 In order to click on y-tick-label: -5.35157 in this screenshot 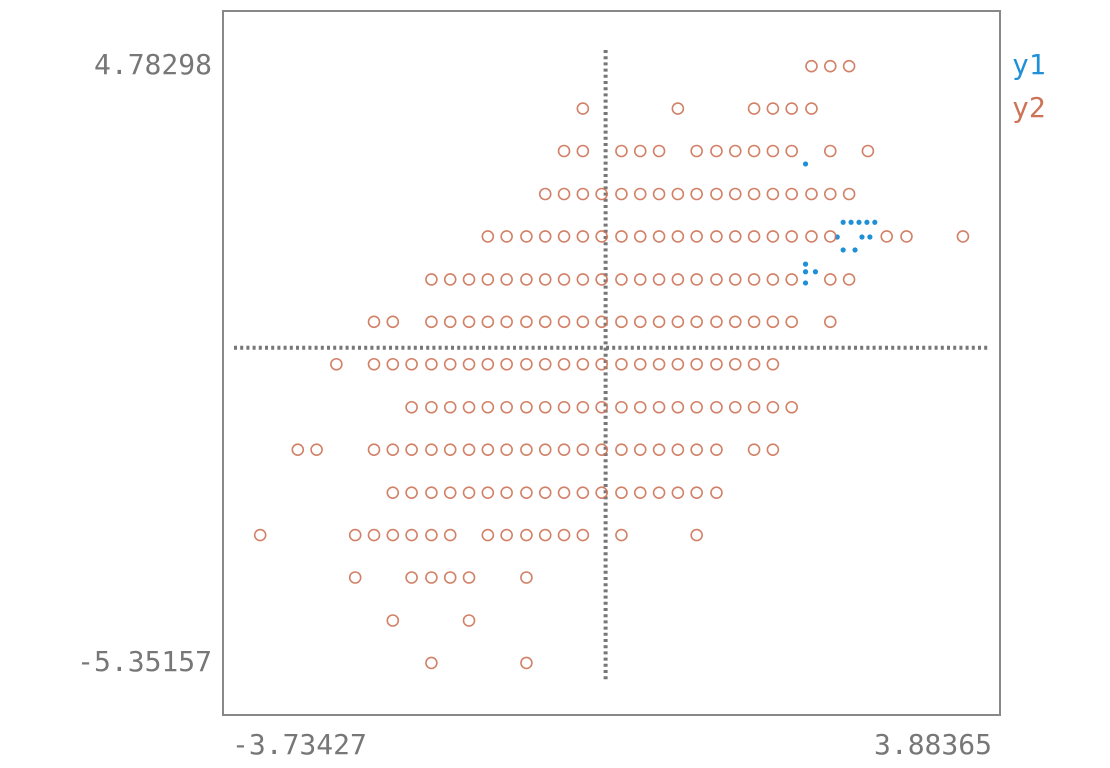, I will do `click(144, 661)`.